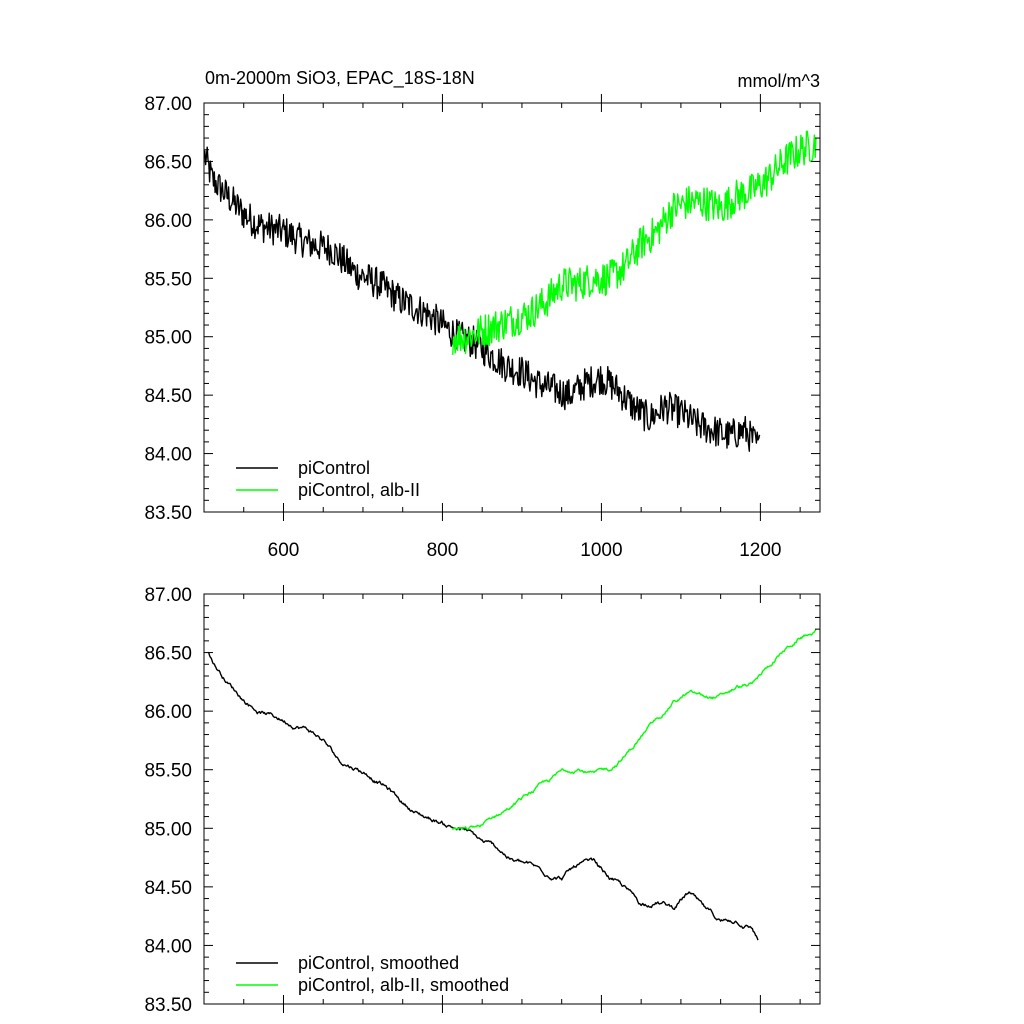 The height and width of the screenshot is (1024, 1024). What do you see at coordinates (340, 78) in the screenshot?
I see `chart-title: 0m-2000m SiO3, EPAC_18S-18N` at bounding box center [340, 78].